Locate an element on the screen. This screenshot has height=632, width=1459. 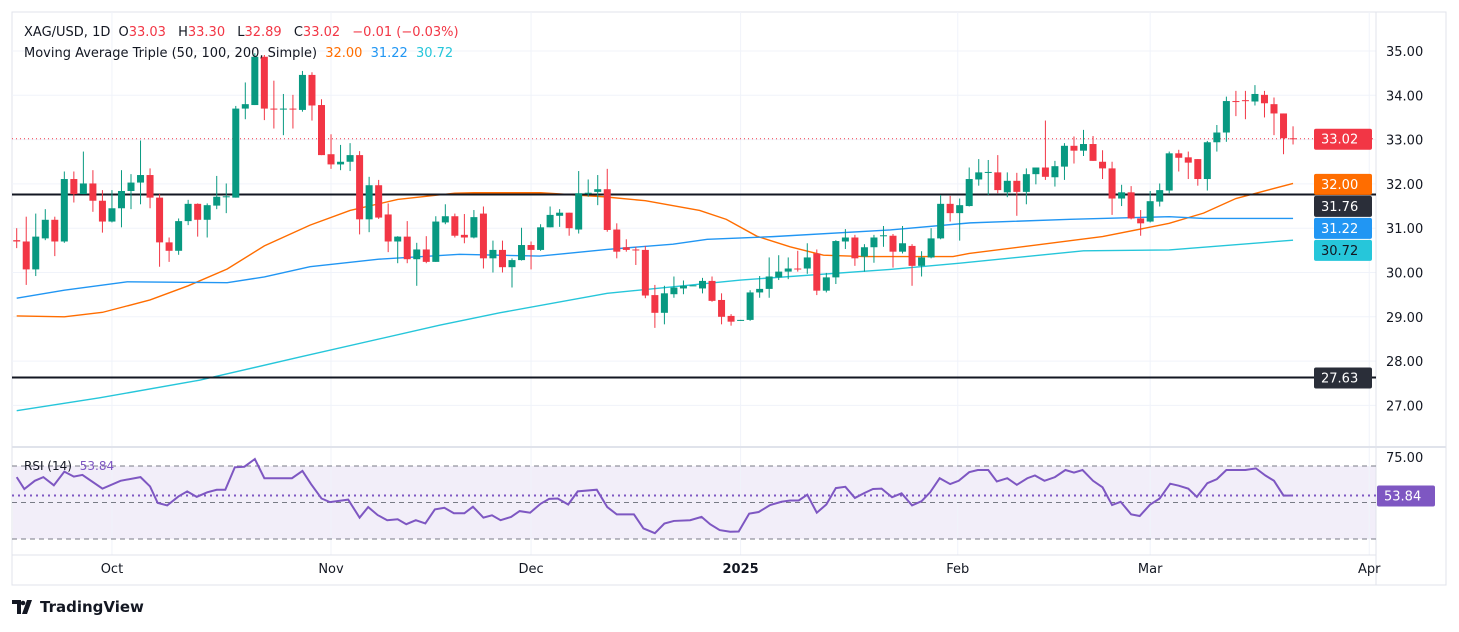
time-tick-label: Mar is located at coordinates (1150, 569).